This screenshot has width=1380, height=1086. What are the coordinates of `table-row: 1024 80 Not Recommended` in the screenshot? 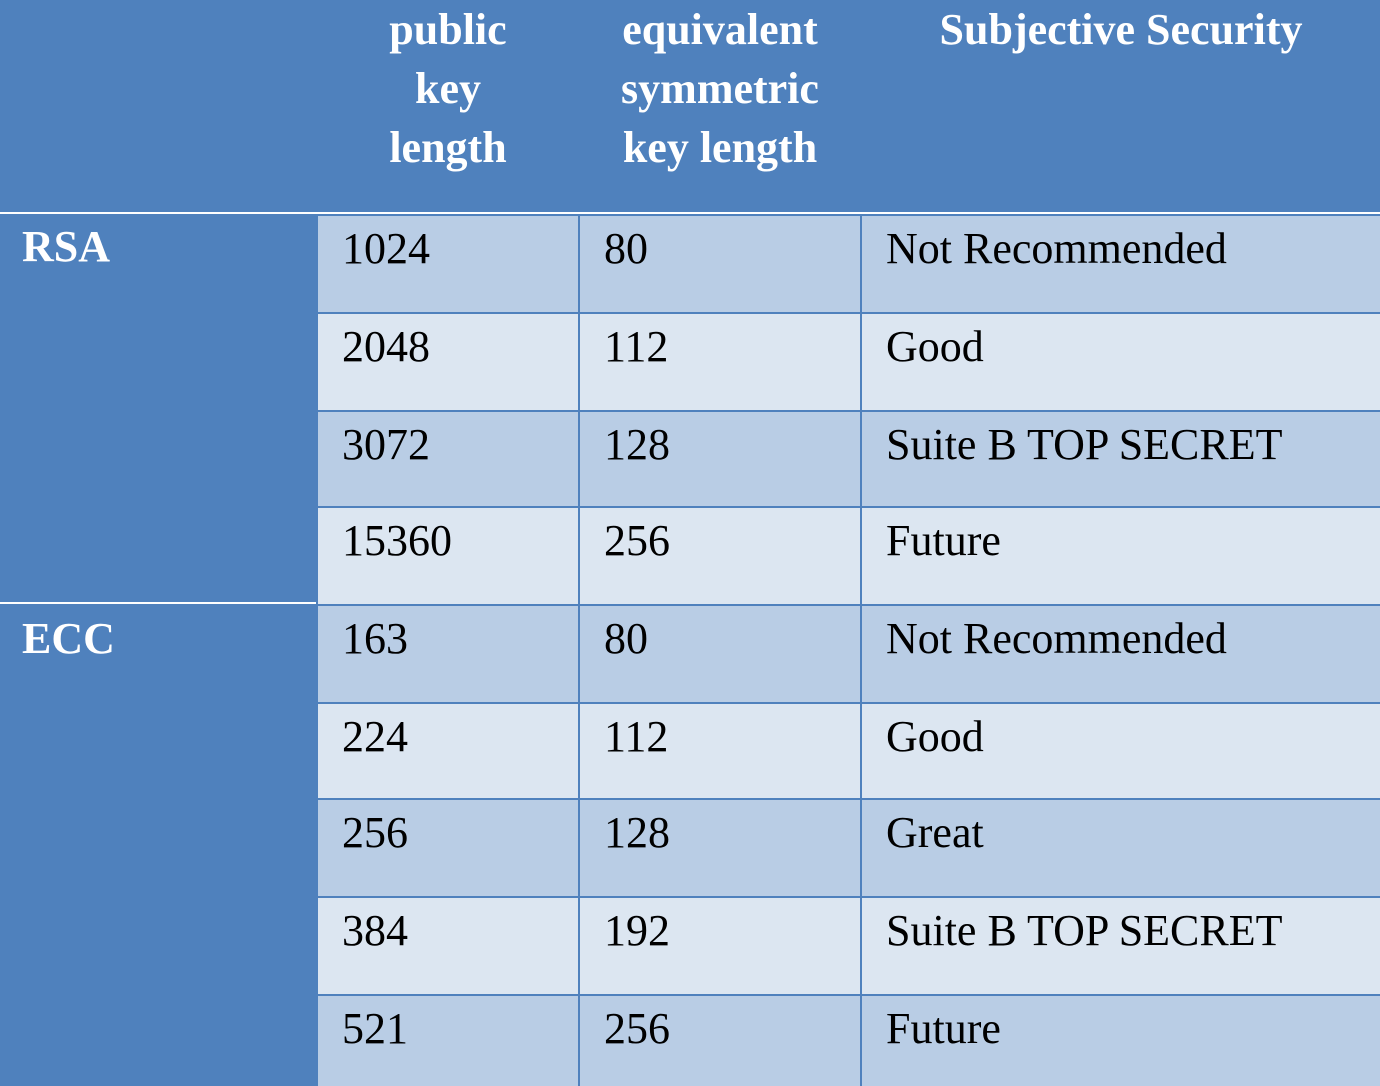 It's located at (849, 264).